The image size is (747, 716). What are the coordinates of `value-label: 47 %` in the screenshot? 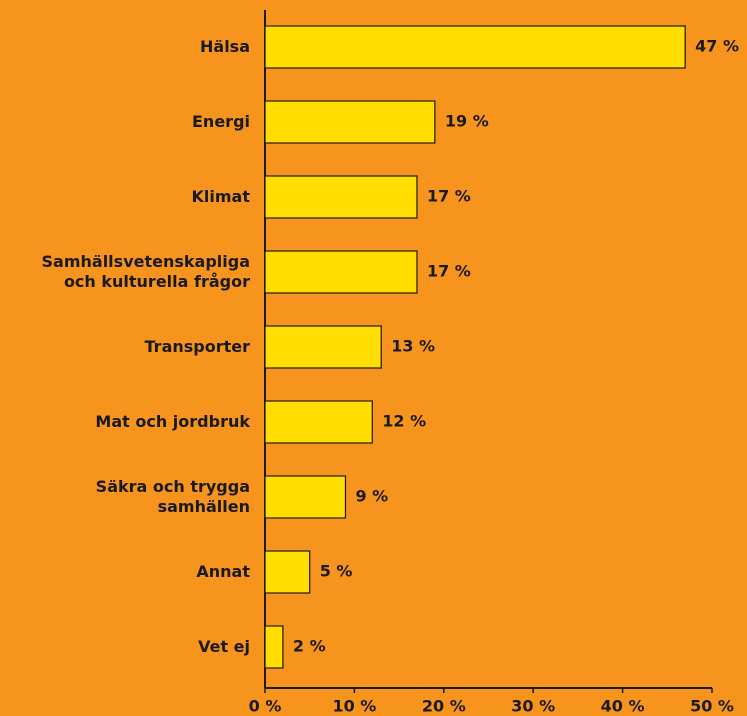 It's located at (717, 46).